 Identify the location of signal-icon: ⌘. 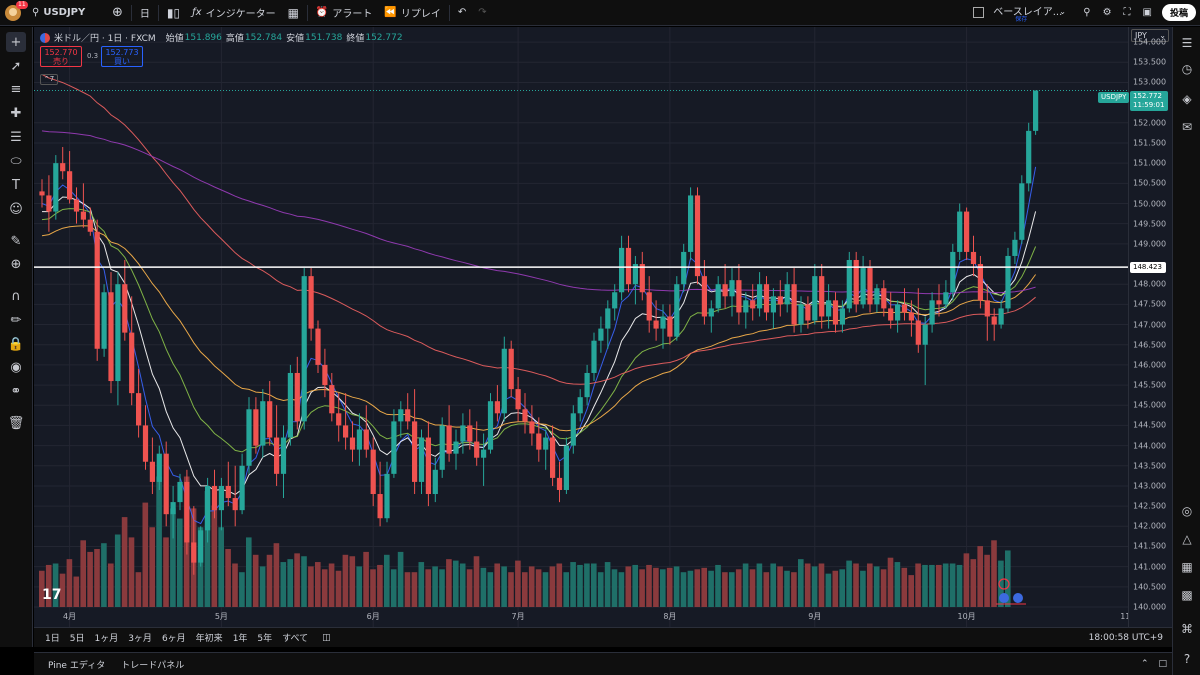
(1187, 629).